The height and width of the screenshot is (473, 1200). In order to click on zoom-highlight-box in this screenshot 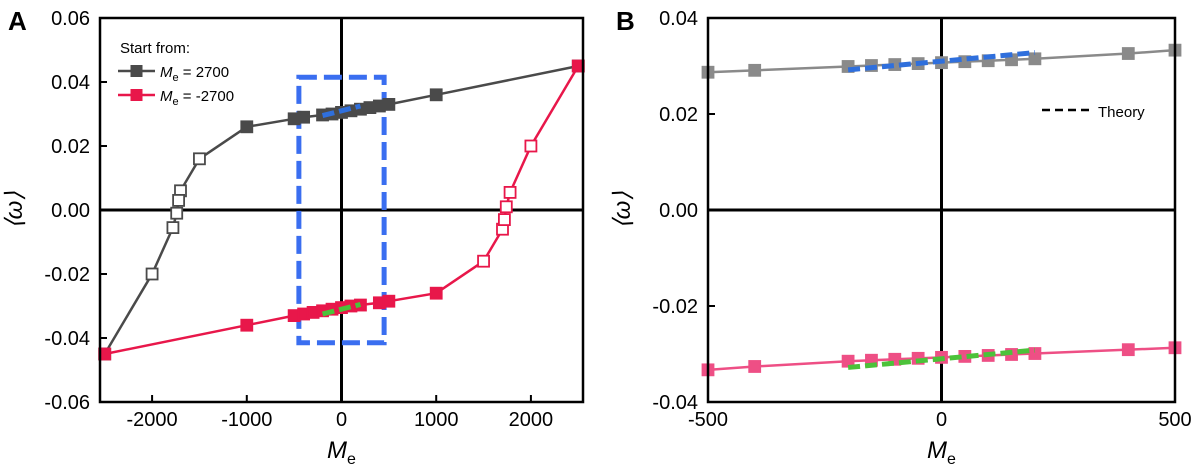, I will do `click(341, 210)`.